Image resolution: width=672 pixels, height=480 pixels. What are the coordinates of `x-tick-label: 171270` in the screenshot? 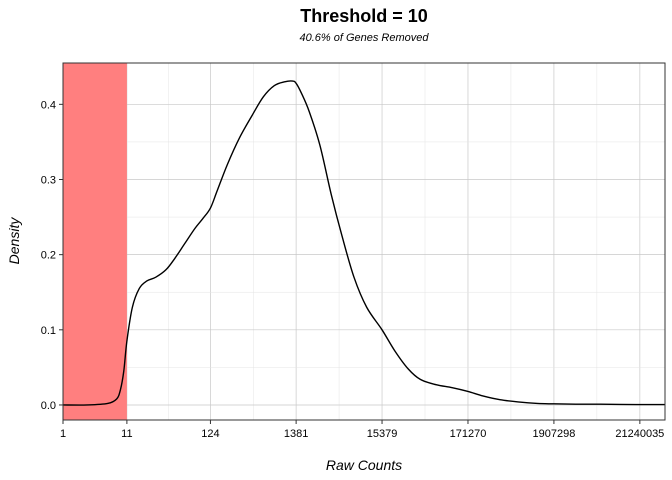 It's located at (468, 434).